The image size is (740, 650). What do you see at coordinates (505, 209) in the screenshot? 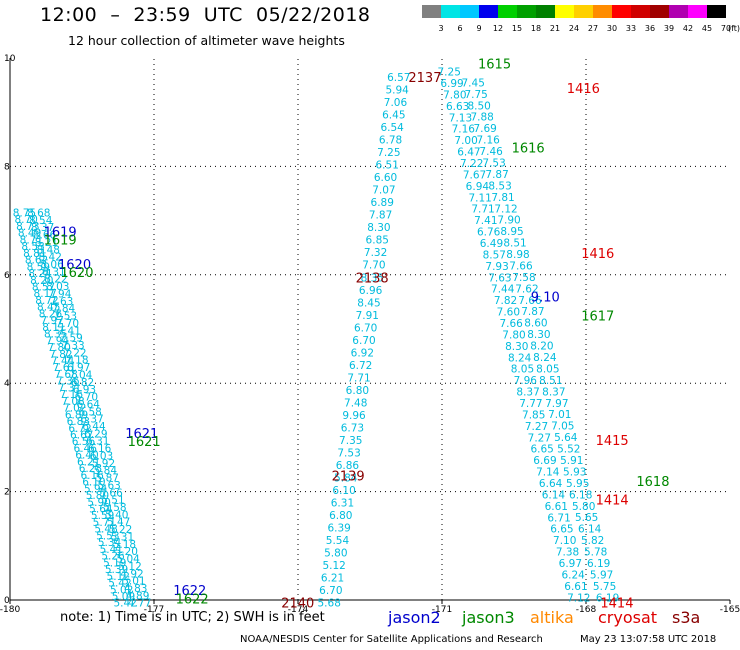
I see `swh-value-label: 7.12` at bounding box center [505, 209].